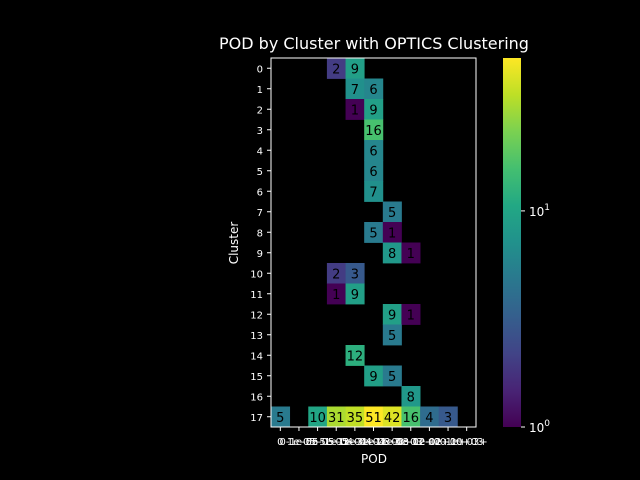 This screenshot has height=480, width=640. I want to click on cell-value-label: 10, so click(317, 418).